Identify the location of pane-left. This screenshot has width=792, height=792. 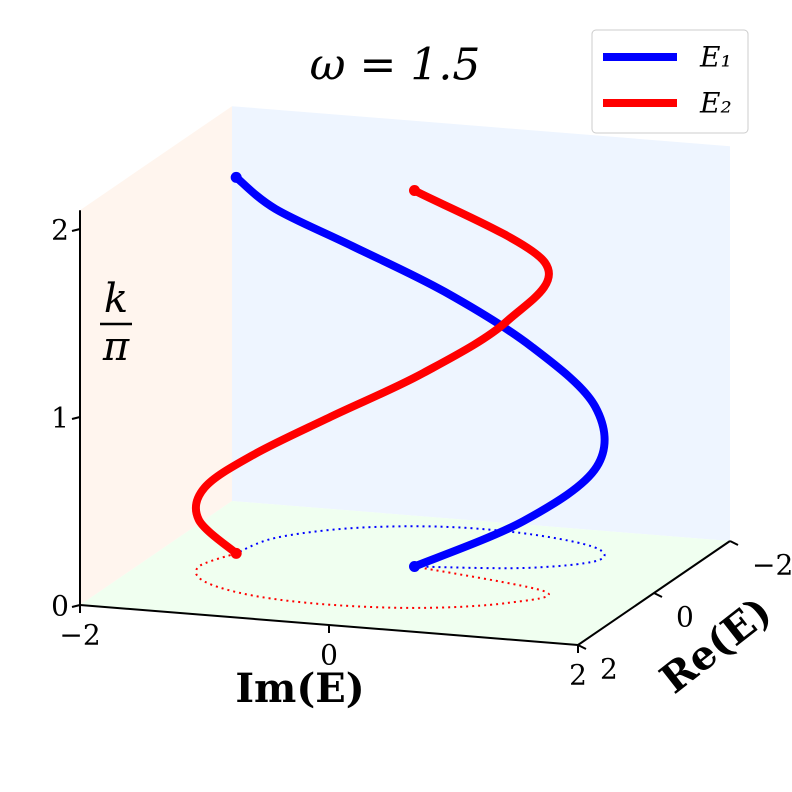
(156, 355).